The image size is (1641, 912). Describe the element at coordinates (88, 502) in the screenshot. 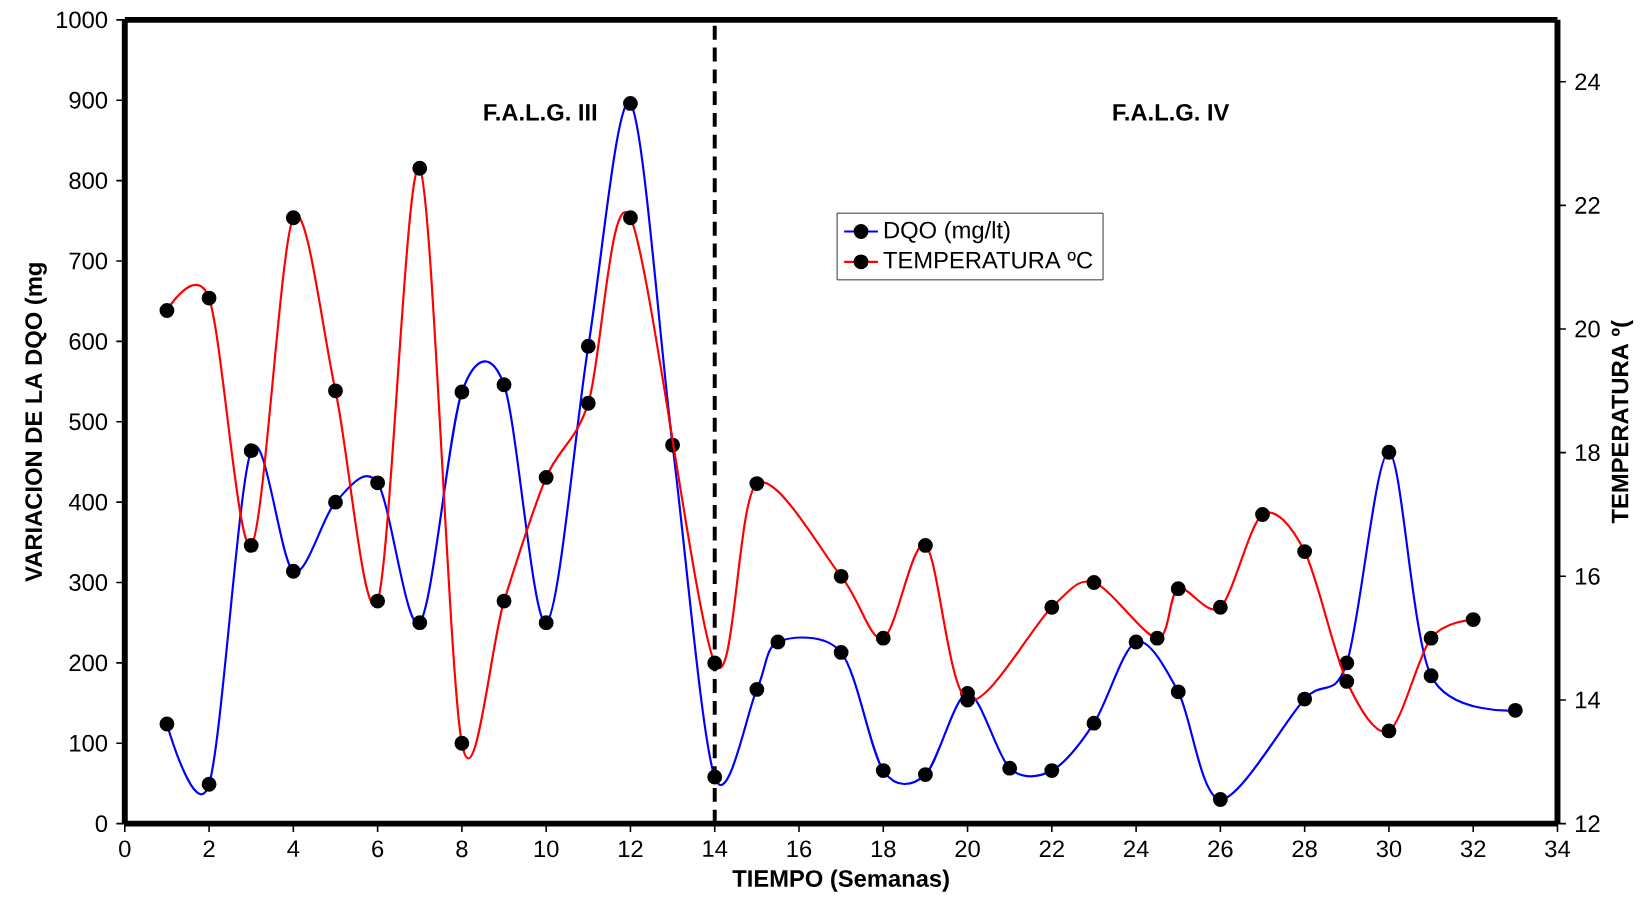

I see `y-tick-label: 400` at that location.